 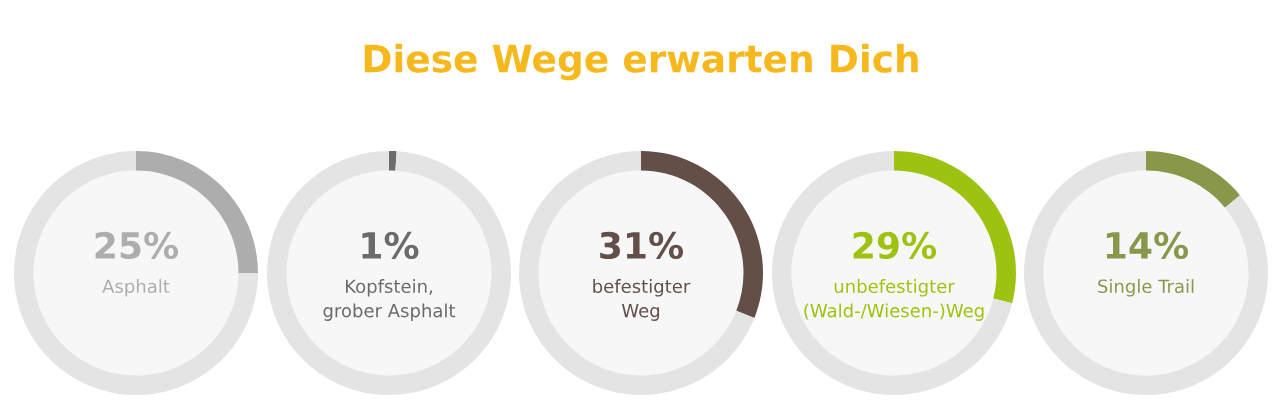 What do you see at coordinates (642, 245) in the screenshot?
I see `data-label: 31%` at bounding box center [642, 245].